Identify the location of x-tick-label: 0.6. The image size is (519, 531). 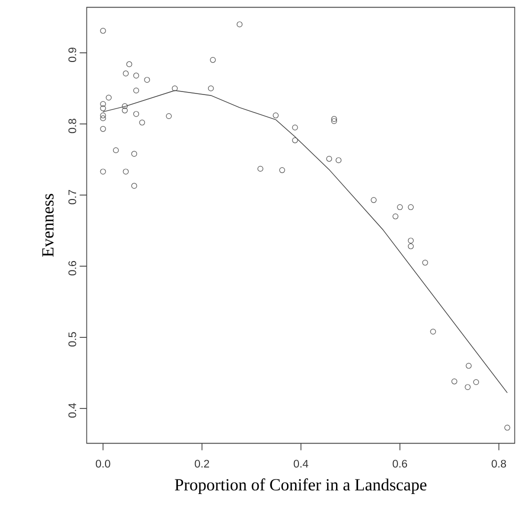
(400, 464).